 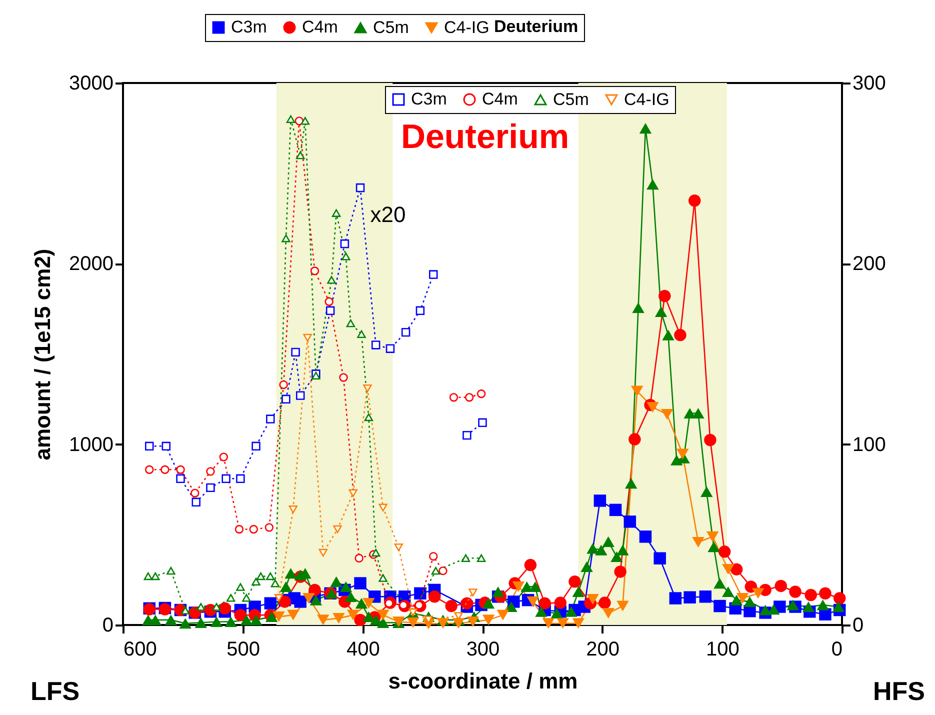 What do you see at coordinates (536, 26) in the screenshot?
I see `legend-title: Deuterium` at bounding box center [536, 26].